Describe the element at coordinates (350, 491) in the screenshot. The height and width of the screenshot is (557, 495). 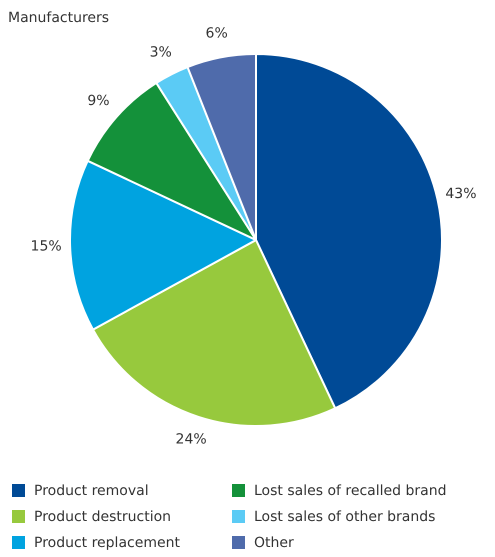
I see `legend-label: Lost sales of recalled brand` at that location.